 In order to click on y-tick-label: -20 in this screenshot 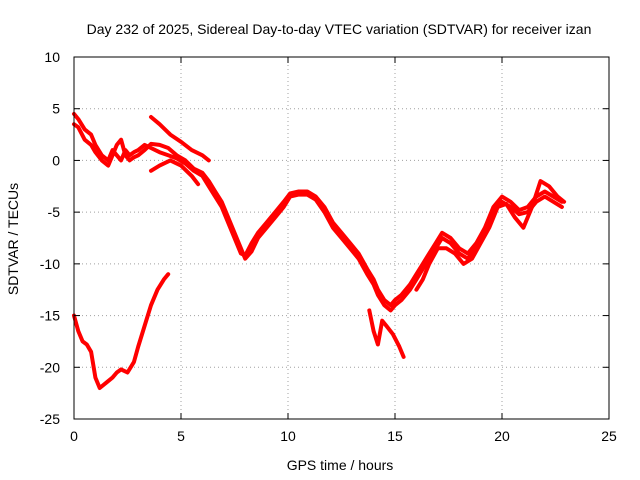, I will do `click(50, 367)`.